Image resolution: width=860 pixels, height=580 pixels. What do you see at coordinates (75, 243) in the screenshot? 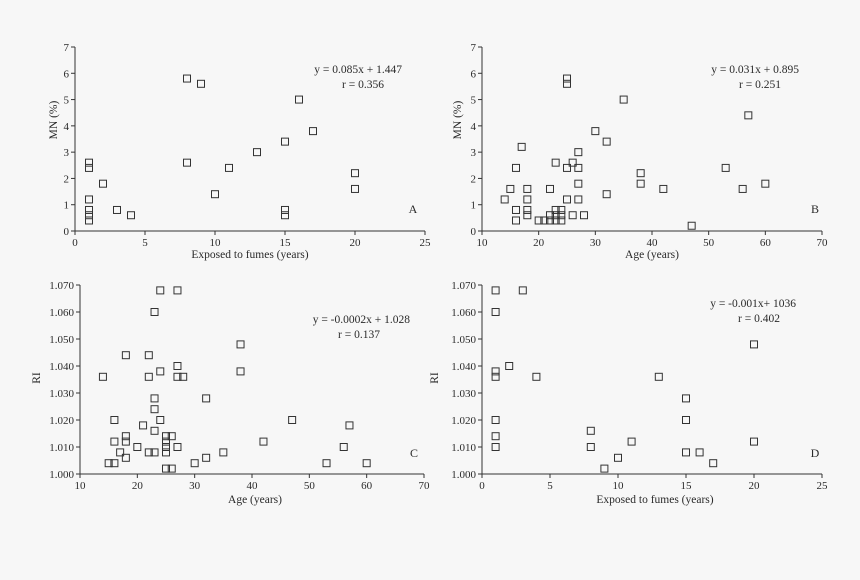
I see `panel-a-x-tick-label: 0` at bounding box center [75, 243].